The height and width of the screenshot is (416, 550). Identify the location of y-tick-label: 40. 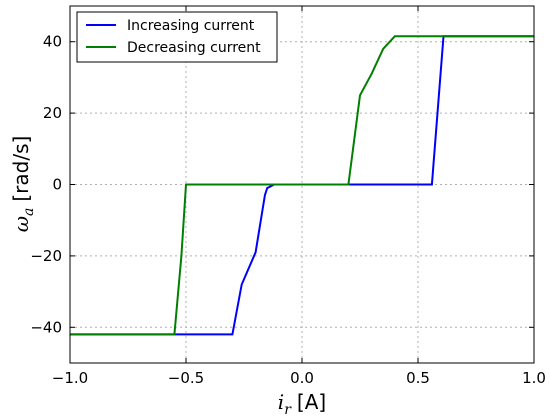
(52, 42).